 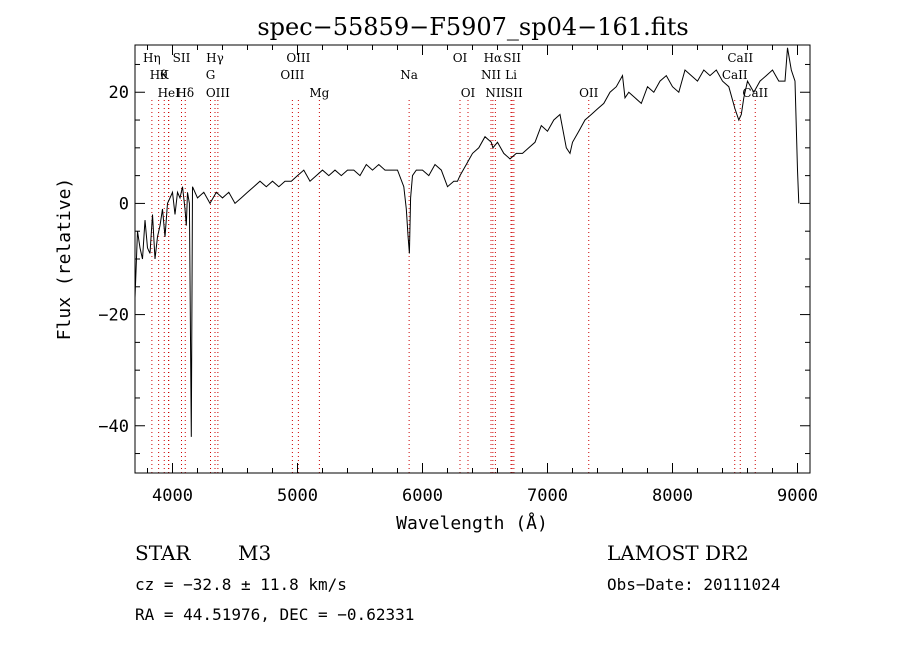 What do you see at coordinates (152, 58) in the screenshot?
I see `emission-line-label: Hη` at bounding box center [152, 58].